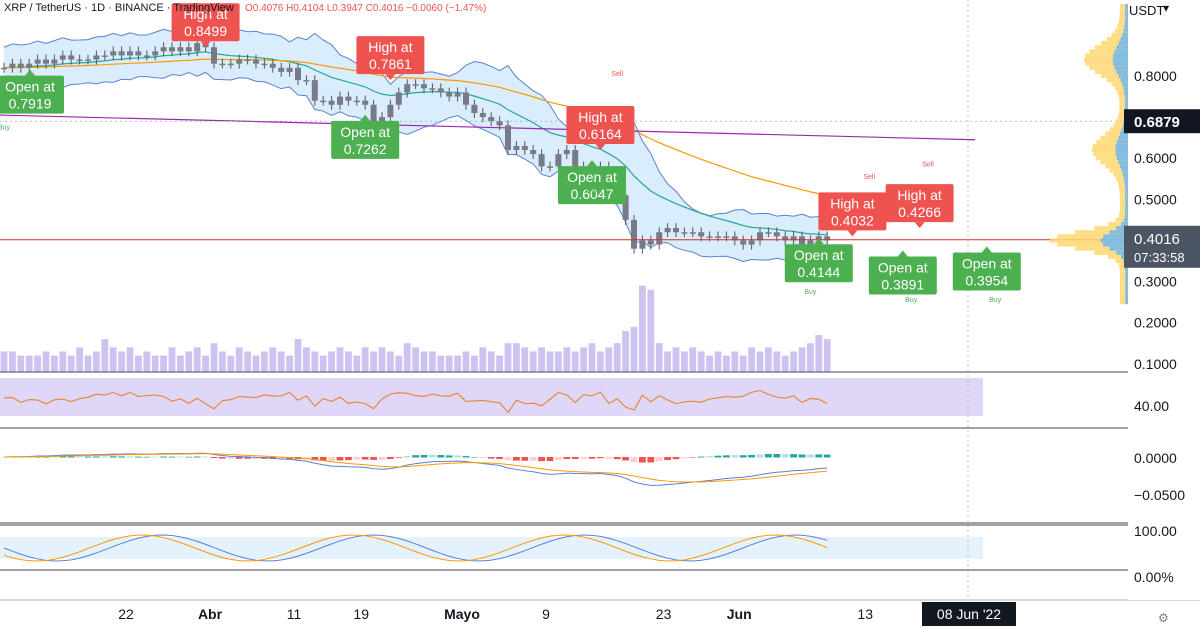 The image size is (1200, 630). Describe the element at coordinates (1163, 618) in the screenshot. I see `settings-gear-icon: ⚙` at that location.